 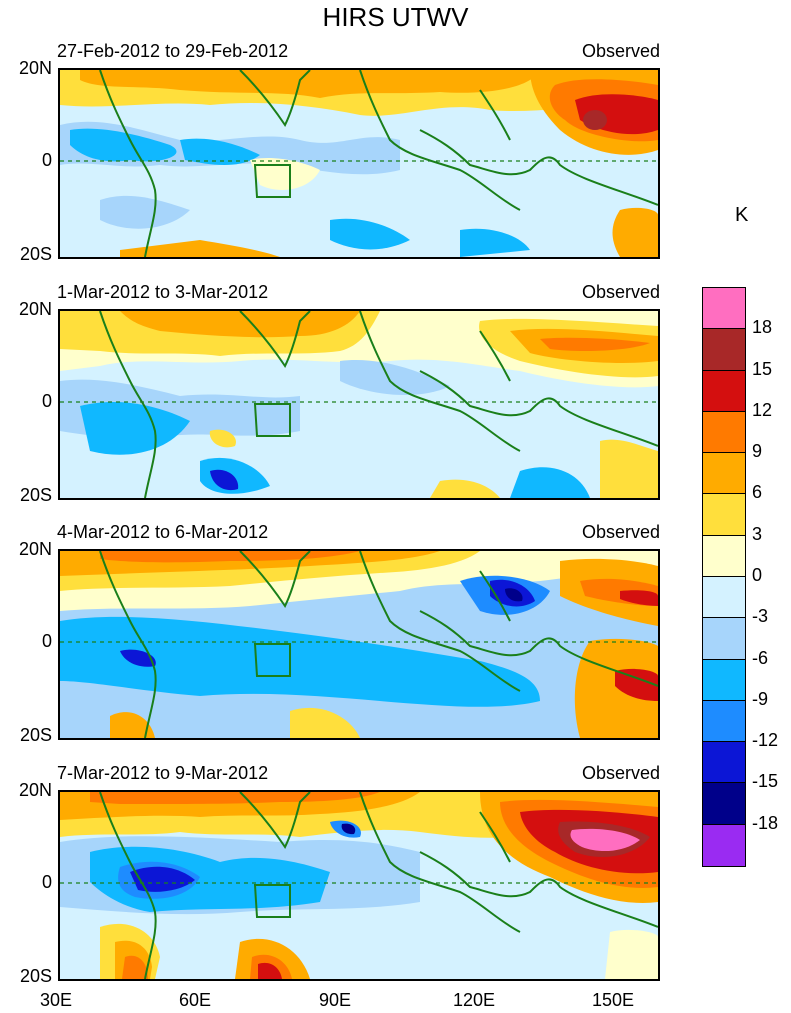 I want to click on colorbar-label: -15, so click(x=765, y=781).